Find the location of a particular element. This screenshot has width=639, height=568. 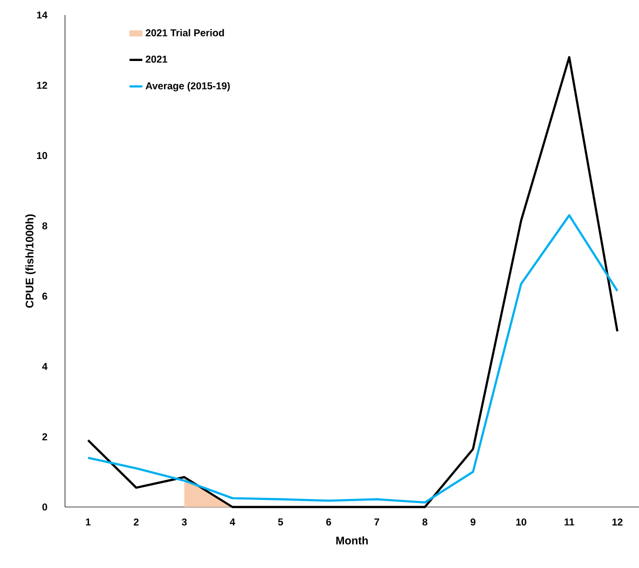

x-tick-label: 5 is located at coordinates (281, 522).